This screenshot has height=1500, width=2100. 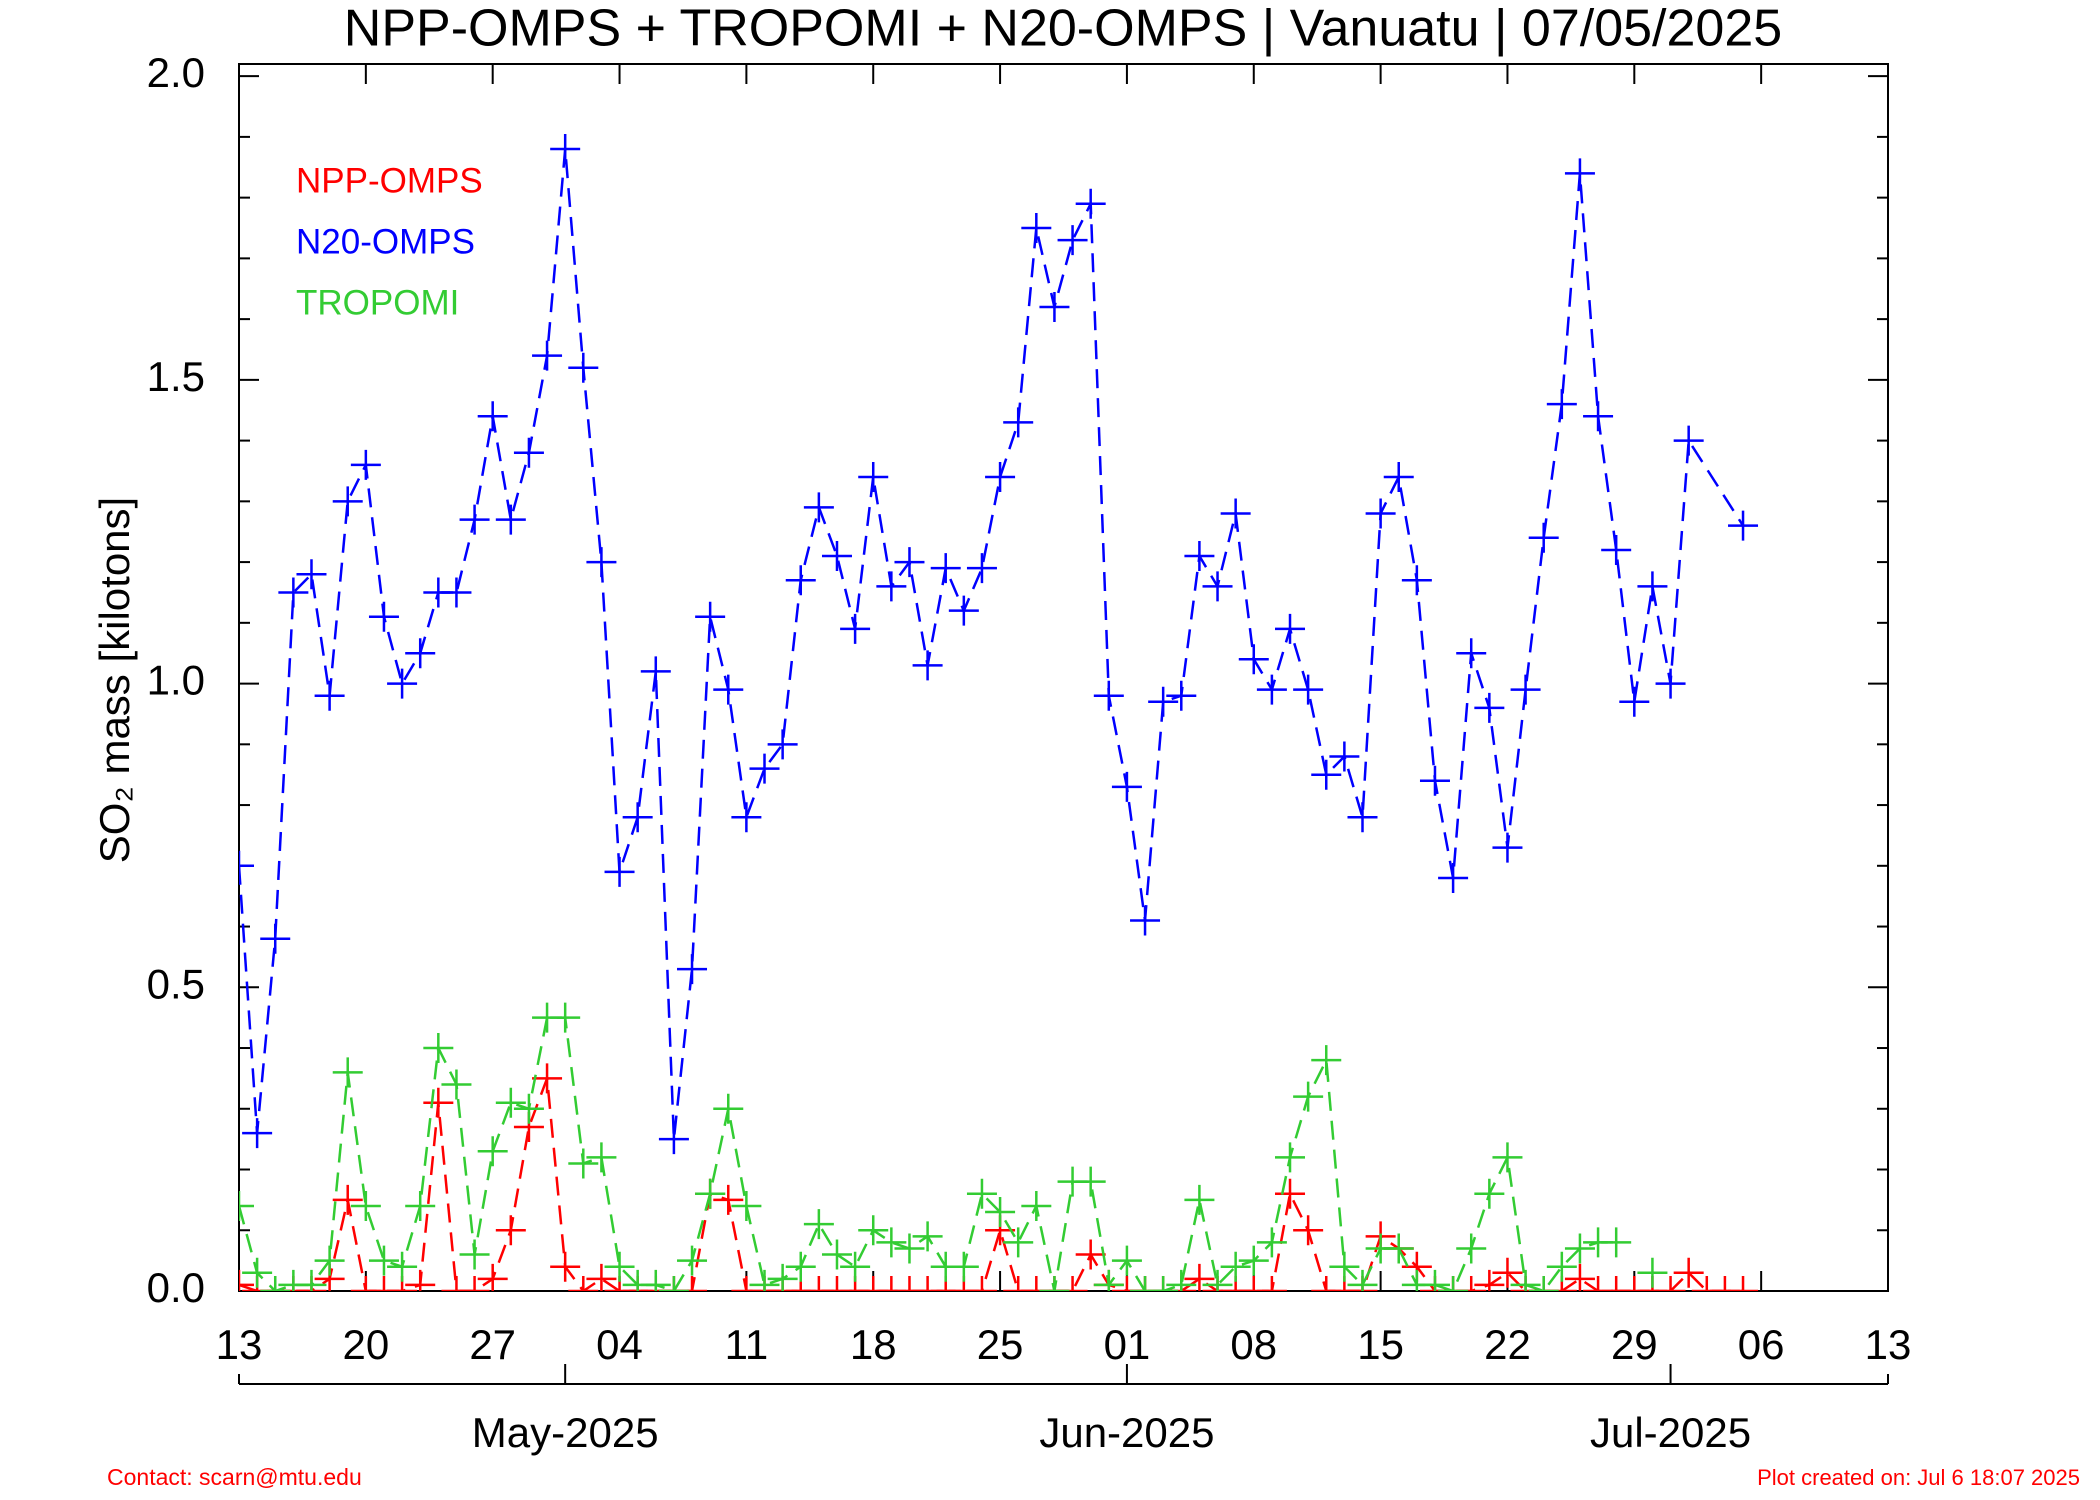 What do you see at coordinates (365, 1344) in the screenshot?
I see `x-tick-label: 20` at bounding box center [365, 1344].